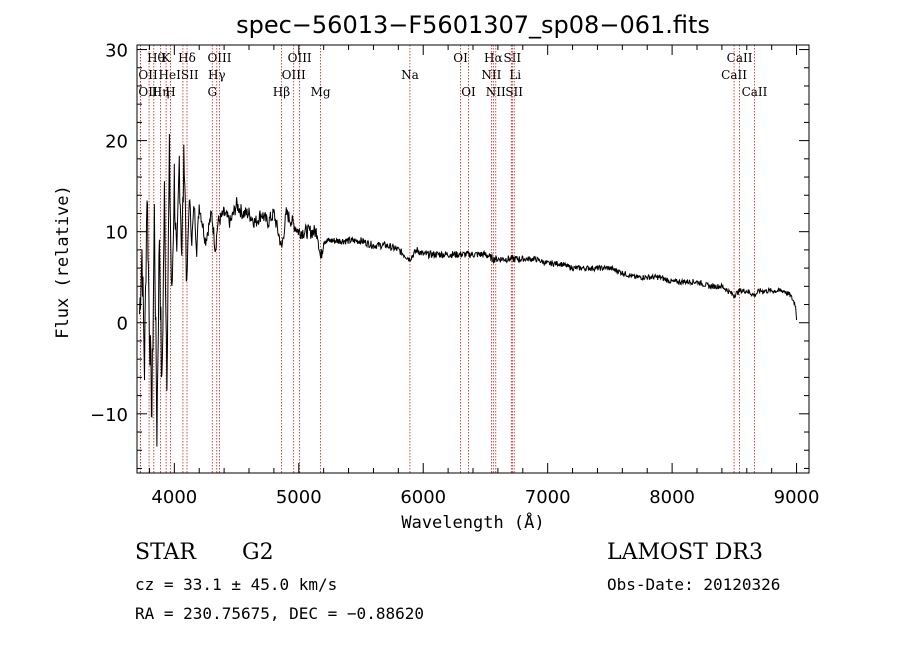 This screenshot has height=649, width=900. Describe the element at coordinates (165, 552) in the screenshot. I see `object-class: STAR` at that location.